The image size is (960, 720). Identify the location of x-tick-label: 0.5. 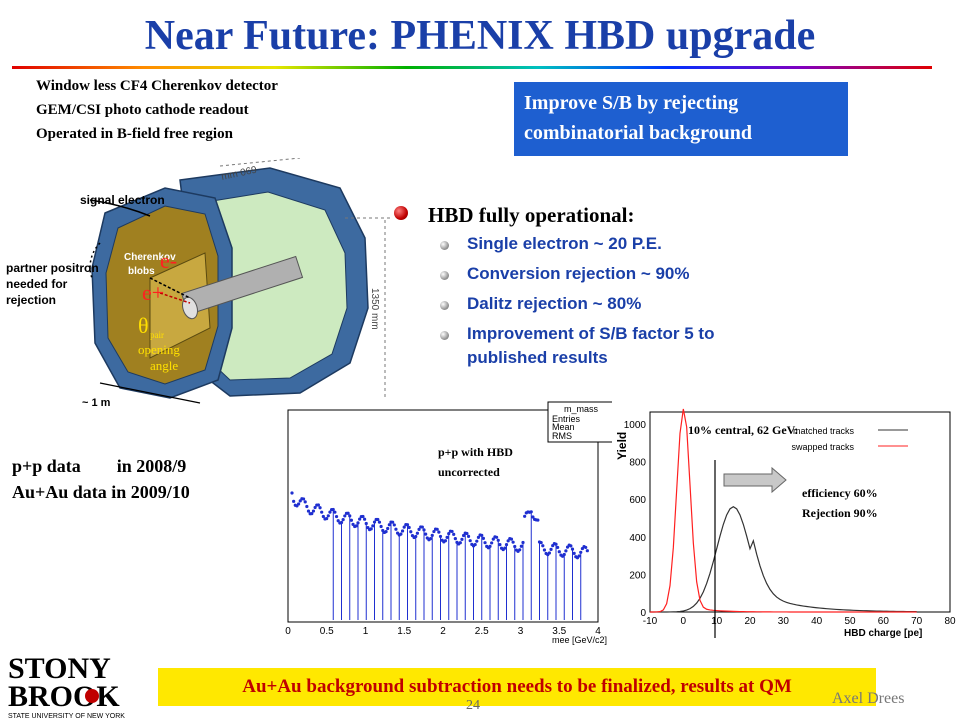
(327, 631).